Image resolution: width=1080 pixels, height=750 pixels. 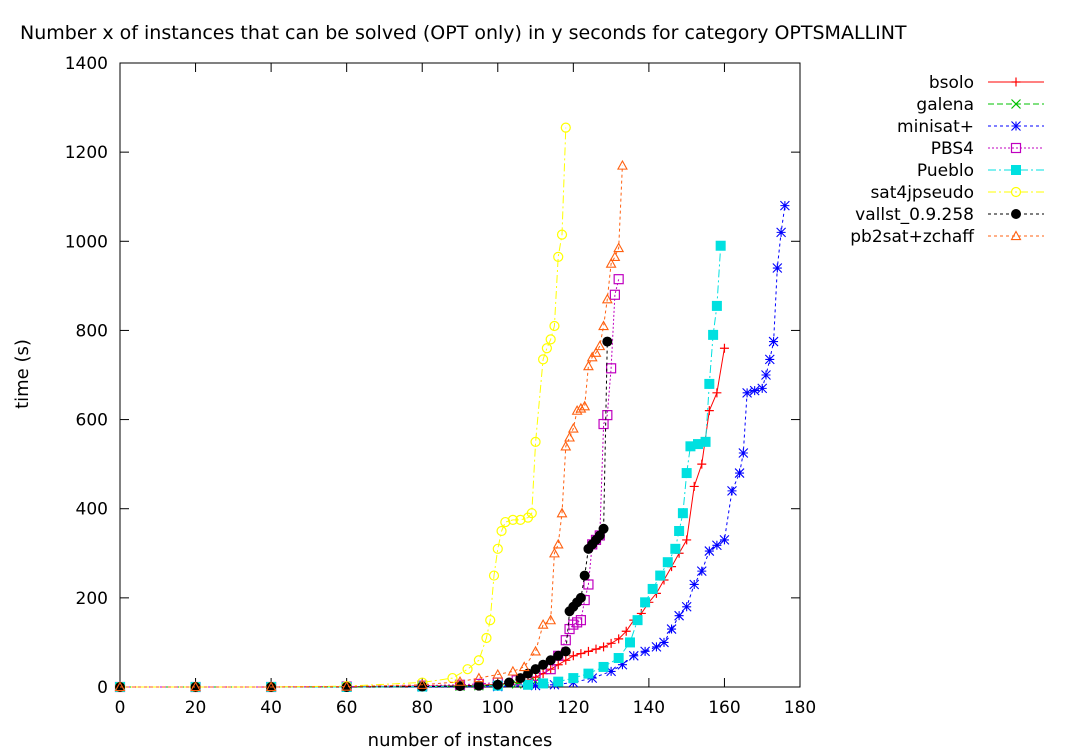 I want to click on y-tick-label: 1000, so click(x=86, y=242).